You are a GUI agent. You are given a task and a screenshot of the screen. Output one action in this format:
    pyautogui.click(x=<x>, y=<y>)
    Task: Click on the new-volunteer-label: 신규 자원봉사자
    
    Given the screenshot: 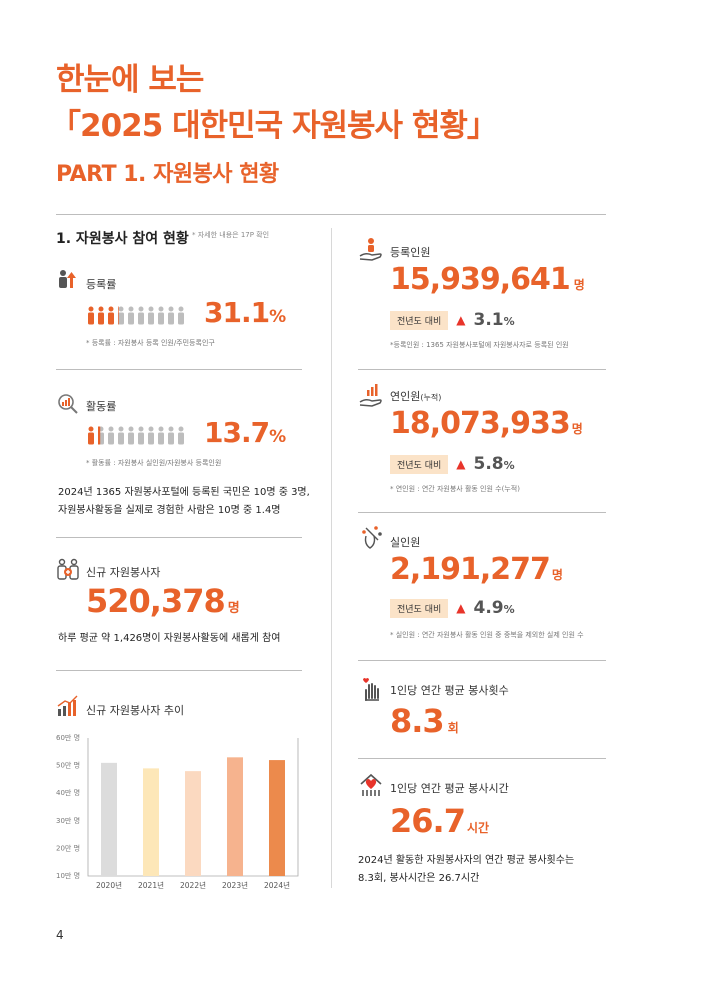 What is the action you would take?
    pyautogui.click(x=123, y=572)
    